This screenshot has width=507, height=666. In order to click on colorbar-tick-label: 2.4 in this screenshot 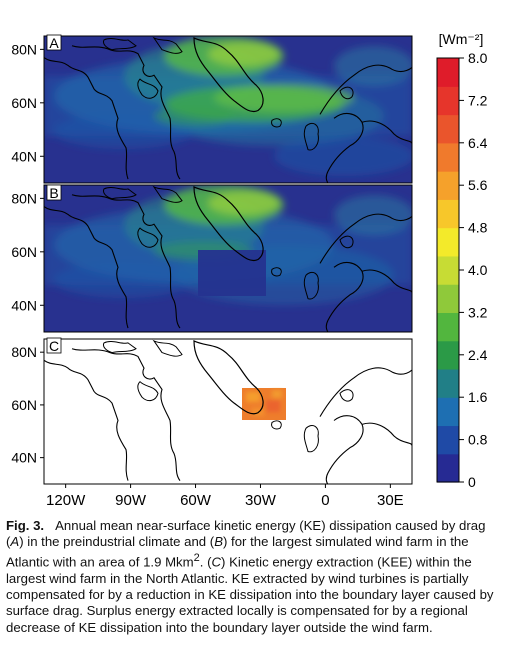, I will do `click(478, 355)`.